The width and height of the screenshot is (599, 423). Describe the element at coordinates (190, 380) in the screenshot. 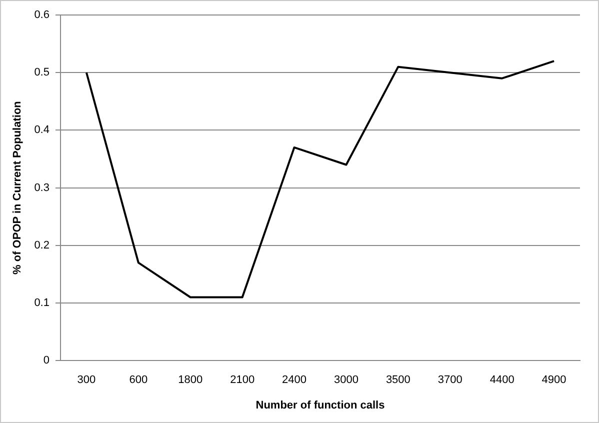

I see `x-tick-label: 1800` at that location.